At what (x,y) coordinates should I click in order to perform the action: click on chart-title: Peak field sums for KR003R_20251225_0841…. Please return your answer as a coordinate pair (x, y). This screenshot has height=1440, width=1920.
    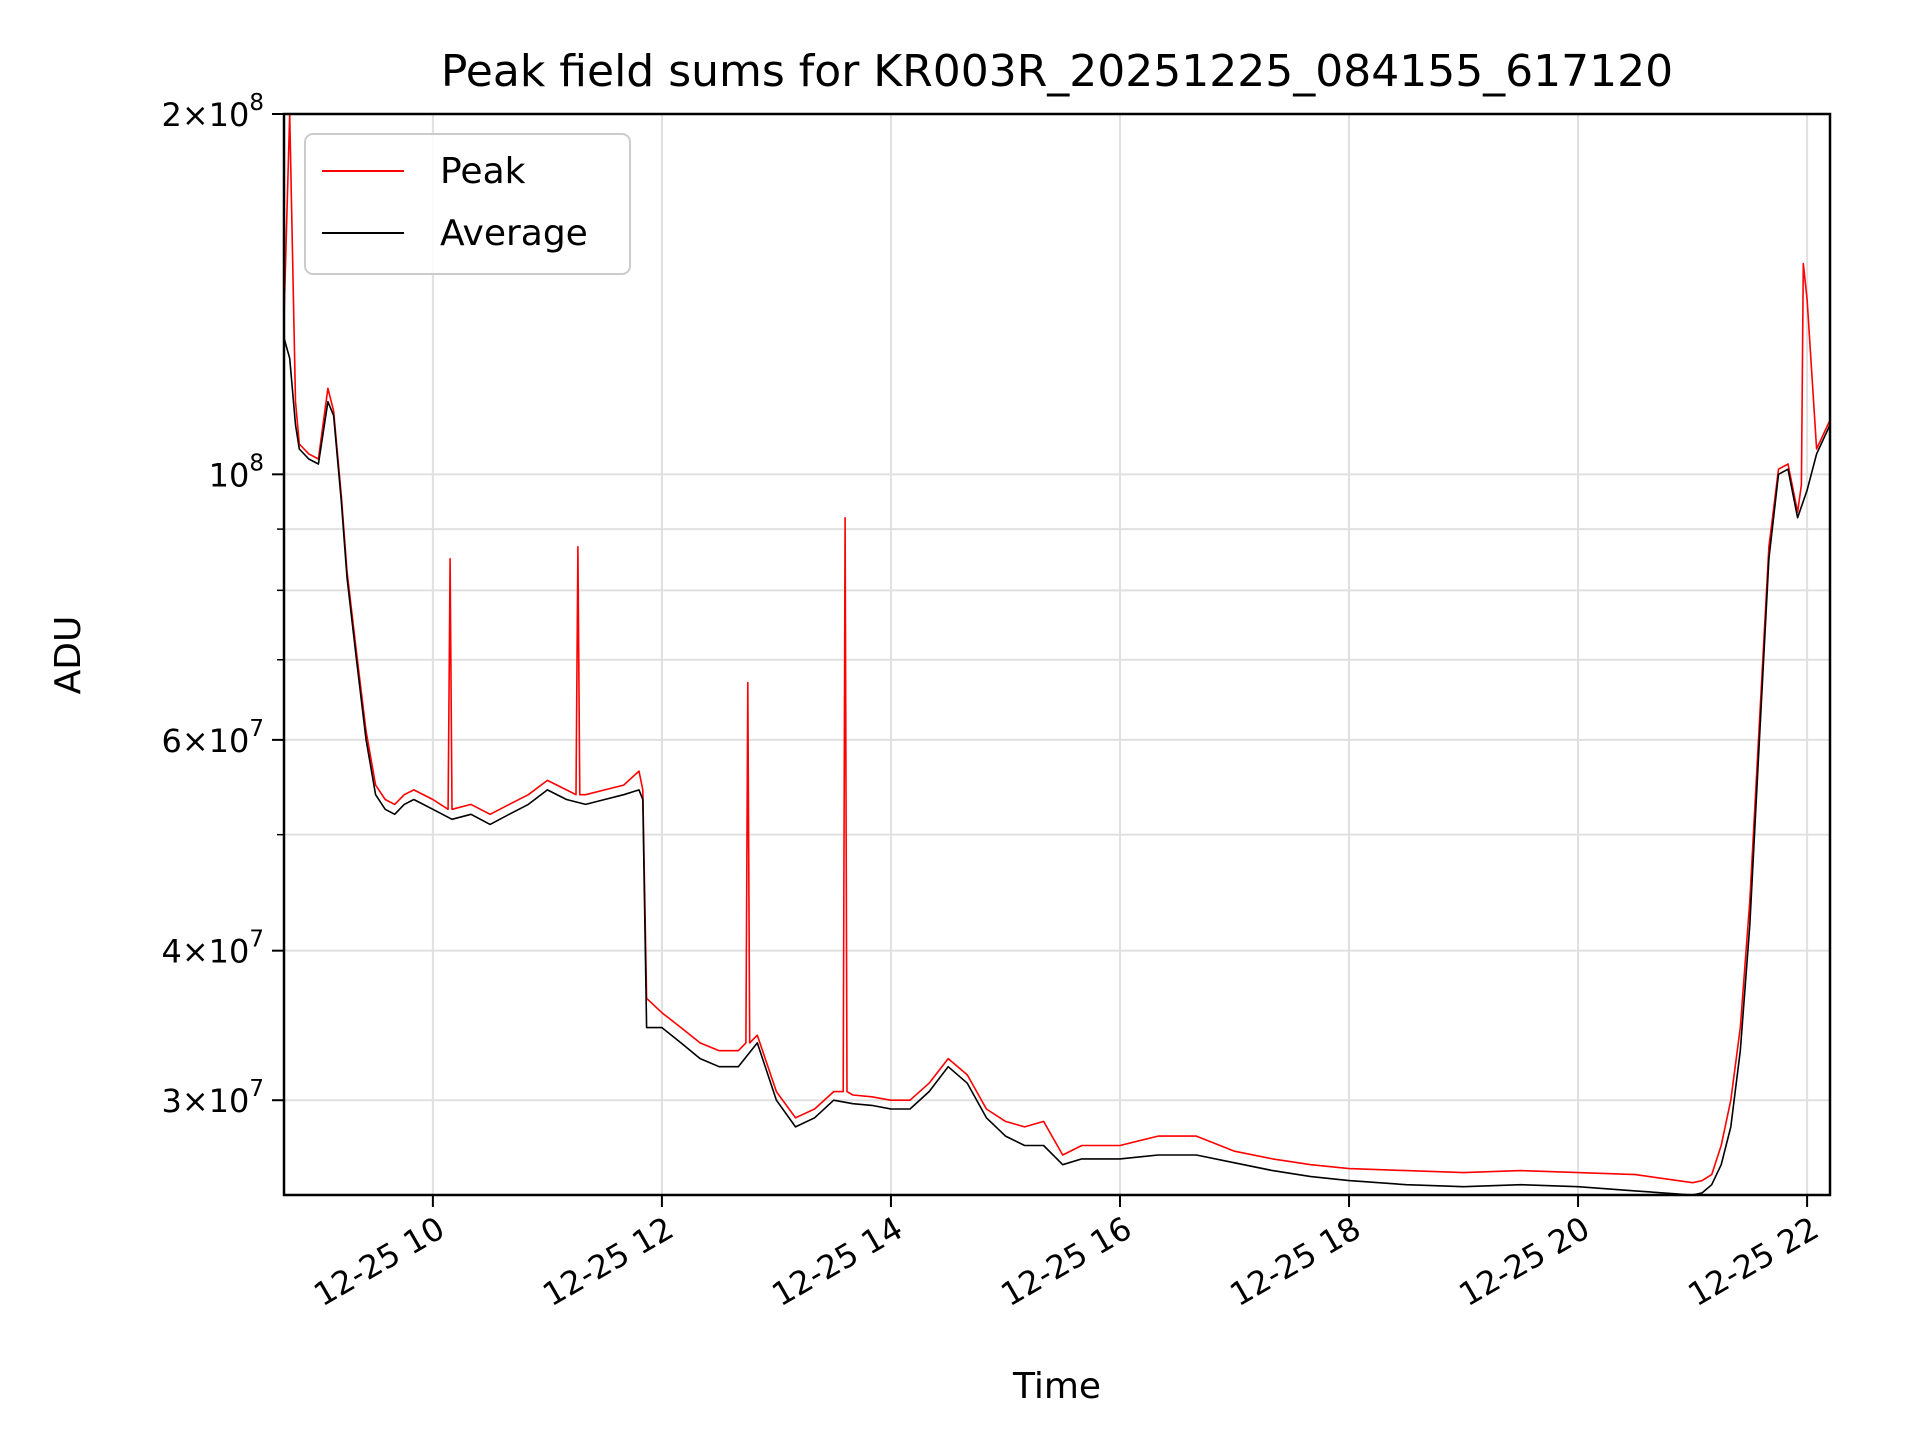
    Looking at the image, I should click on (1057, 71).